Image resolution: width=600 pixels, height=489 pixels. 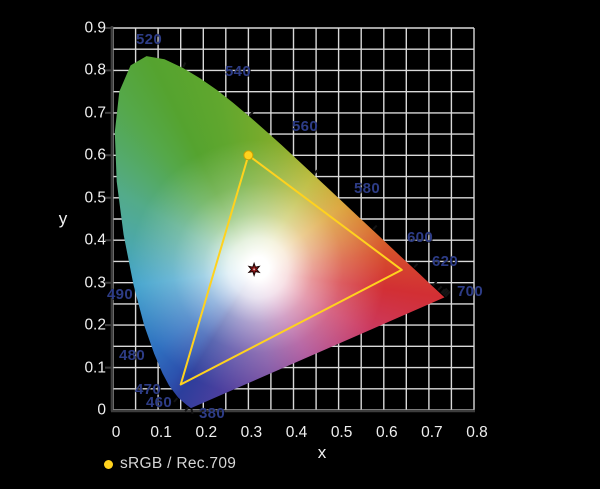 I want to click on x-tick-label: 0.8, so click(x=477, y=432).